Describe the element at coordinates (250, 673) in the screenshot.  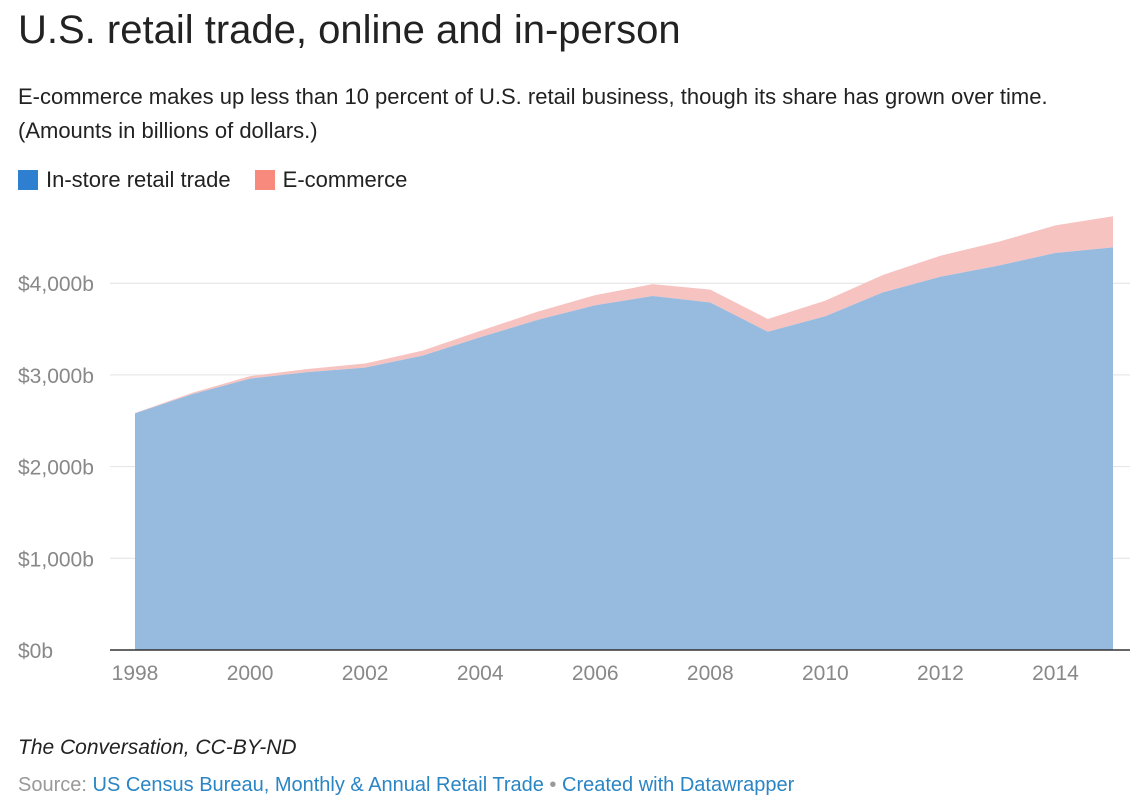
I see `x-tick-label: 2000` at that location.